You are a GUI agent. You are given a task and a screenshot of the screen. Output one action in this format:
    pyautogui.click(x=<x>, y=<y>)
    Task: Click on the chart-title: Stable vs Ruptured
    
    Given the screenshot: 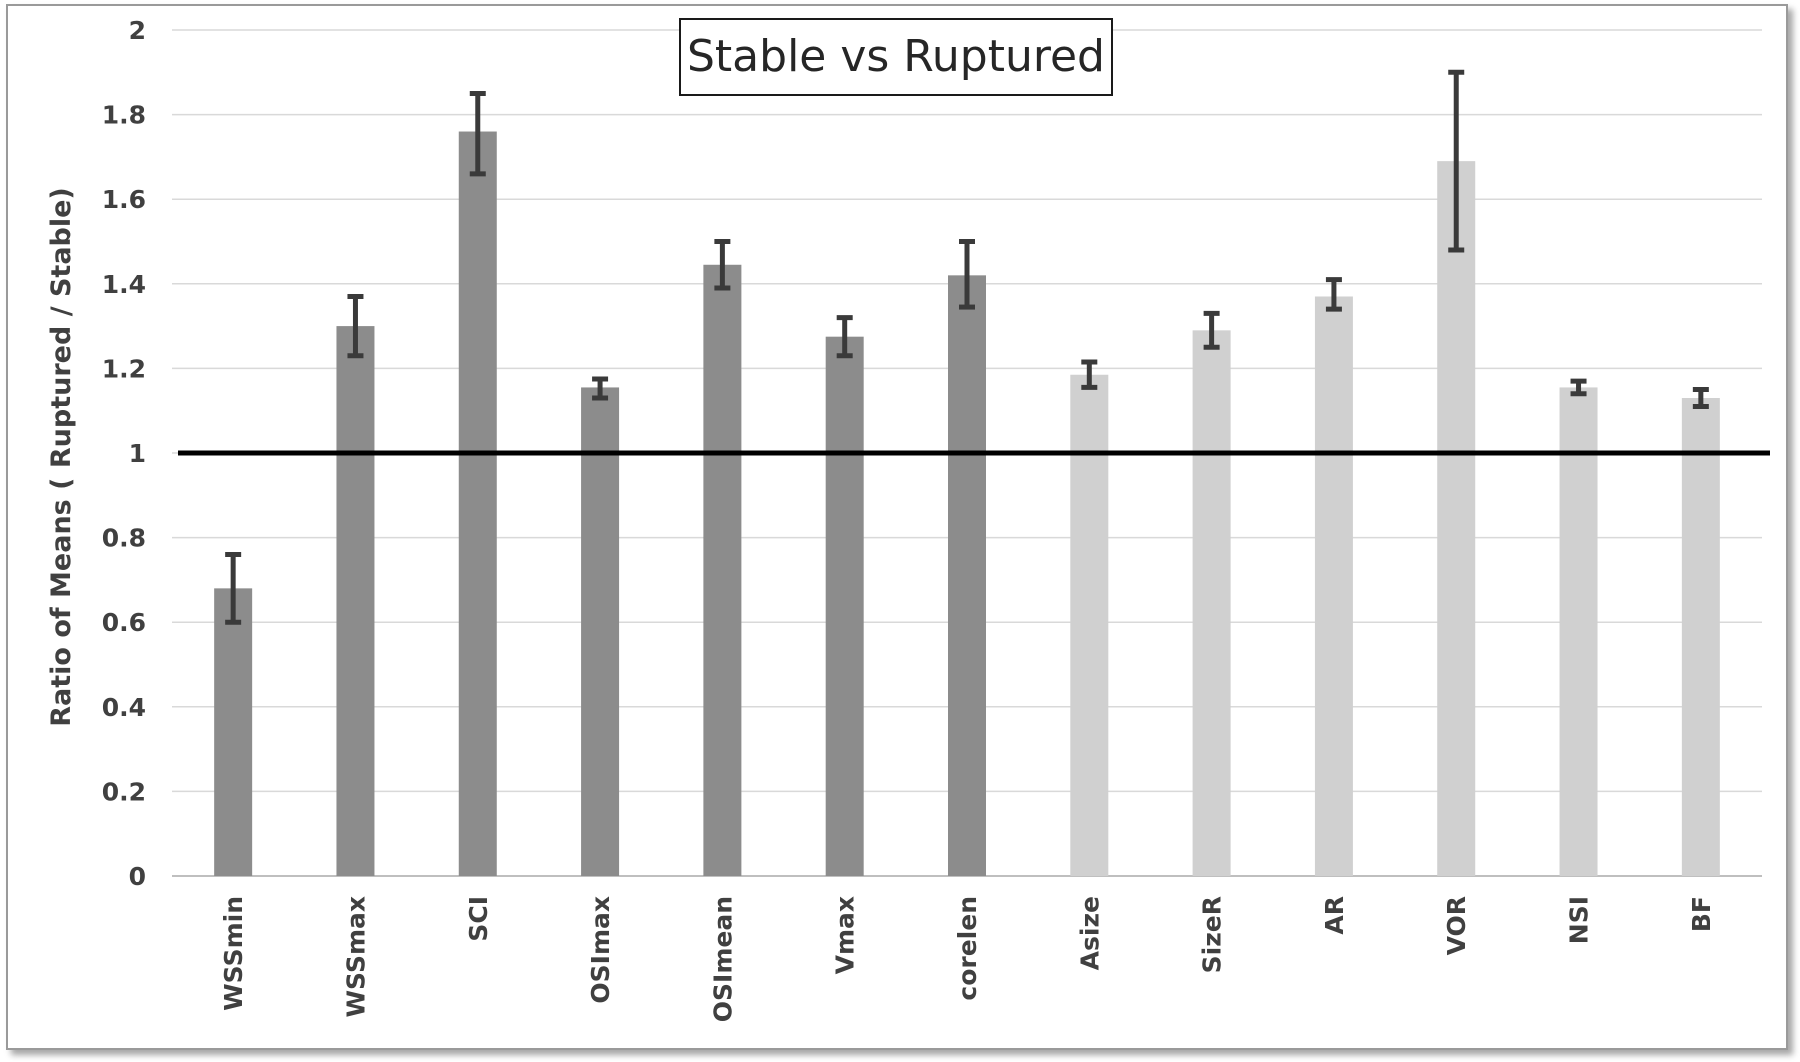 What is the action you would take?
    pyautogui.click(x=896, y=56)
    